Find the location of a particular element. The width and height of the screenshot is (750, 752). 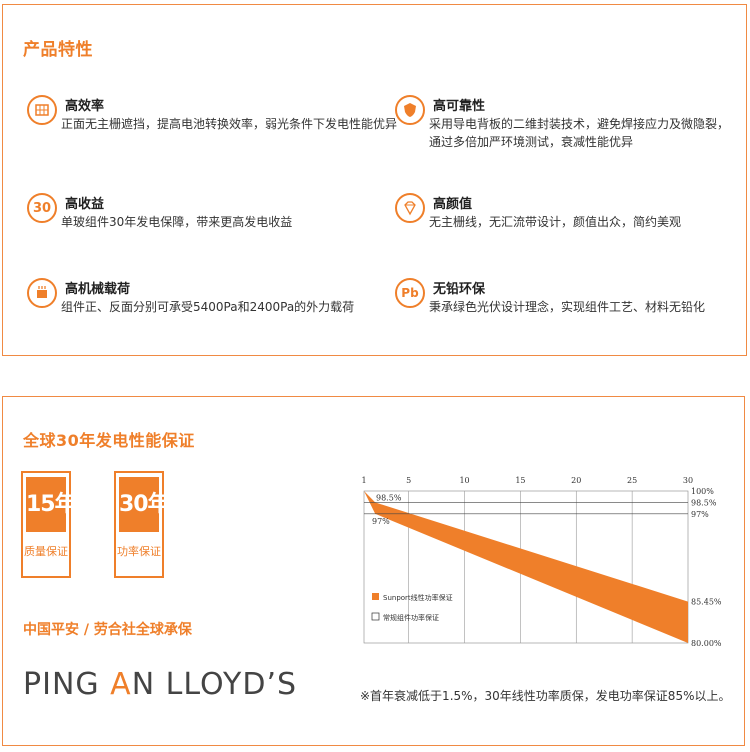

feature-title: 高效率 is located at coordinates (85, 106).